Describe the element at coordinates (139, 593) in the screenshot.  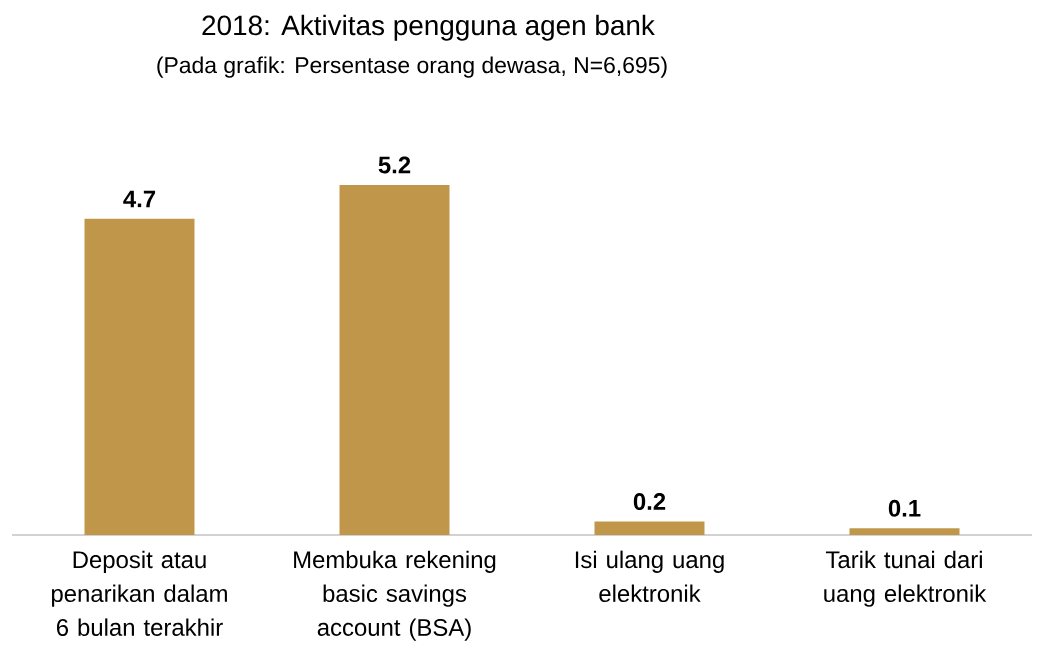
I see `x-tick-label: Deposit atau penarikan dalam 6 bulan terakhir` at that location.